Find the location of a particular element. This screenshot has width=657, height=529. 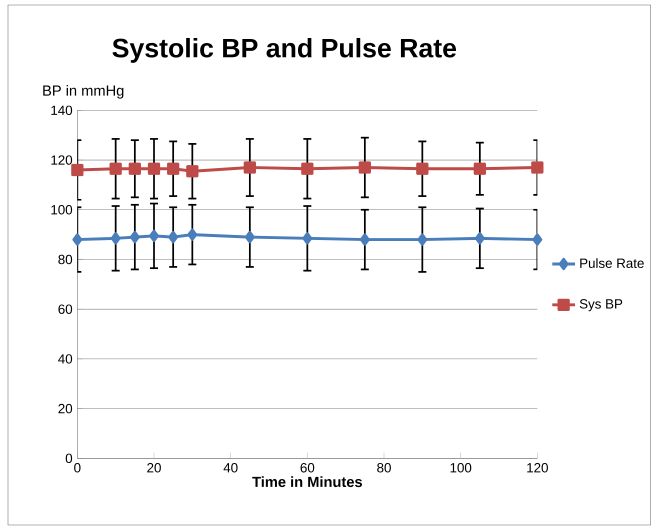

x-tick-label: 100 is located at coordinates (461, 467).